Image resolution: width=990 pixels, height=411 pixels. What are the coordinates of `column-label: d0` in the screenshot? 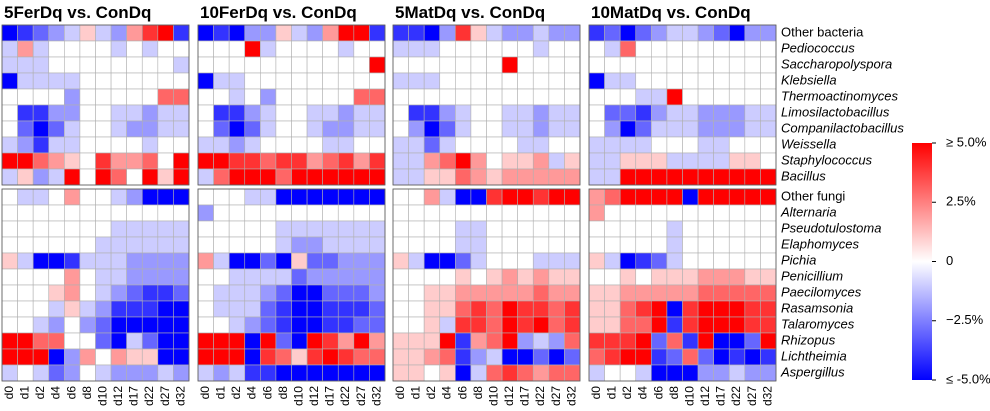 It's located at (205, 393).